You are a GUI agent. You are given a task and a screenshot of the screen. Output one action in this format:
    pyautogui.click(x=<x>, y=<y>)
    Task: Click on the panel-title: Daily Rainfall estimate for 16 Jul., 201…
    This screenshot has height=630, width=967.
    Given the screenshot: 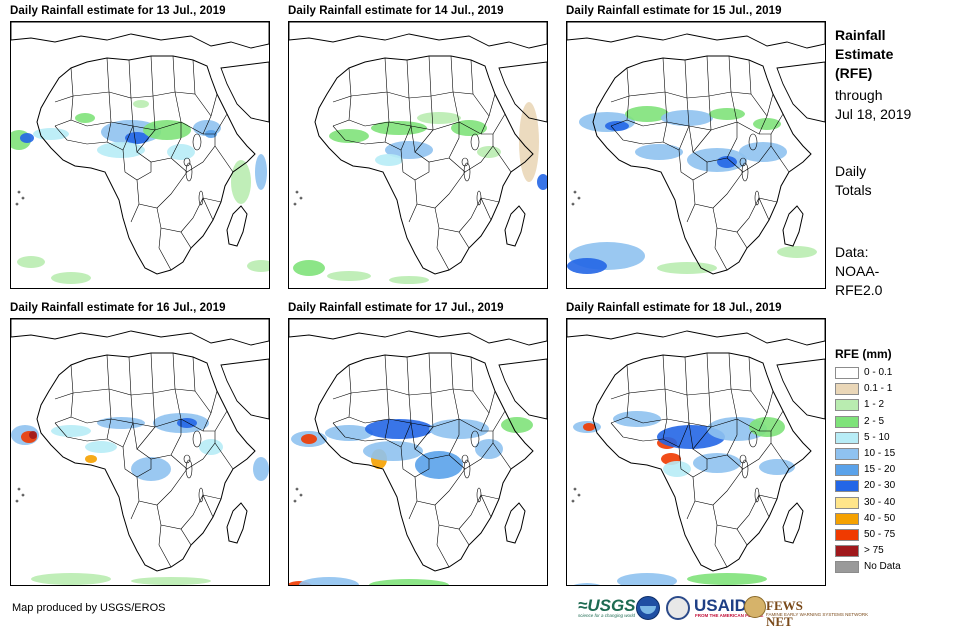 What is the action you would take?
    pyautogui.click(x=118, y=308)
    